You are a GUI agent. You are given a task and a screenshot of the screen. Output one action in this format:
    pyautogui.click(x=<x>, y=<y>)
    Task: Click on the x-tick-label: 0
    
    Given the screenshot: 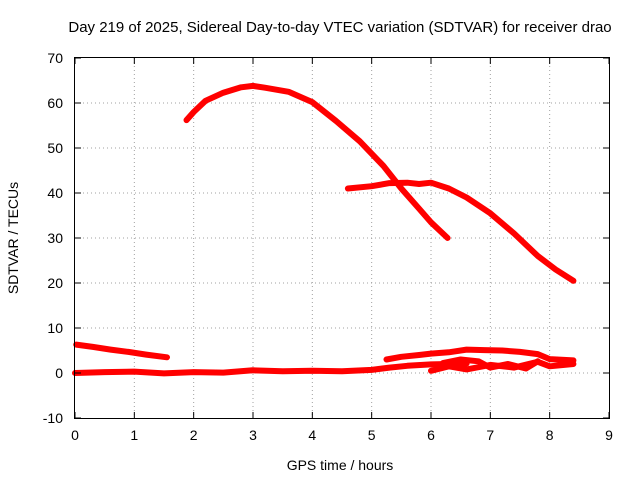 What is the action you would take?
    pyautogui.click(x=75, y=435)
    